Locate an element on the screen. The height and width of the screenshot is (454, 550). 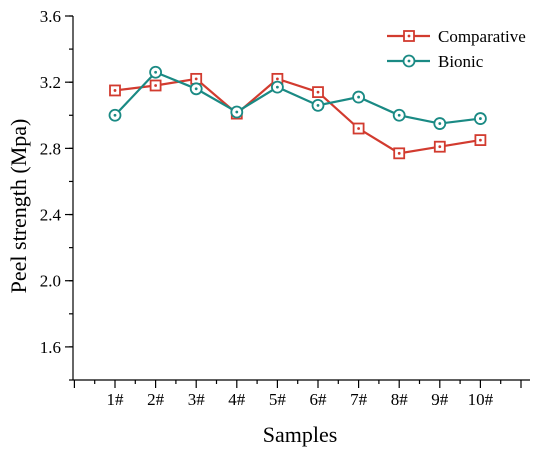
x-tick-label: 5# is located at coordinates (278, 399).